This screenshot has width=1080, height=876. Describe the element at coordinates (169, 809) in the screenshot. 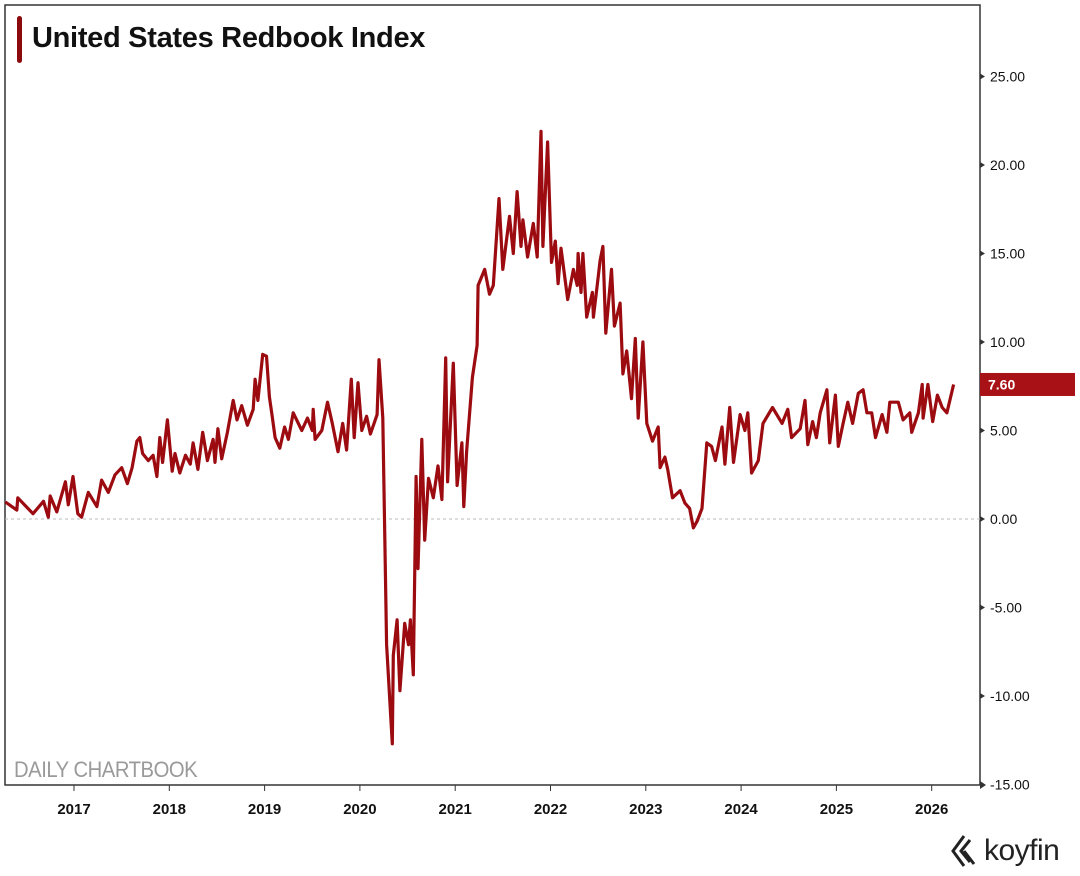

I see `x-tick-label: 2018` at that location.